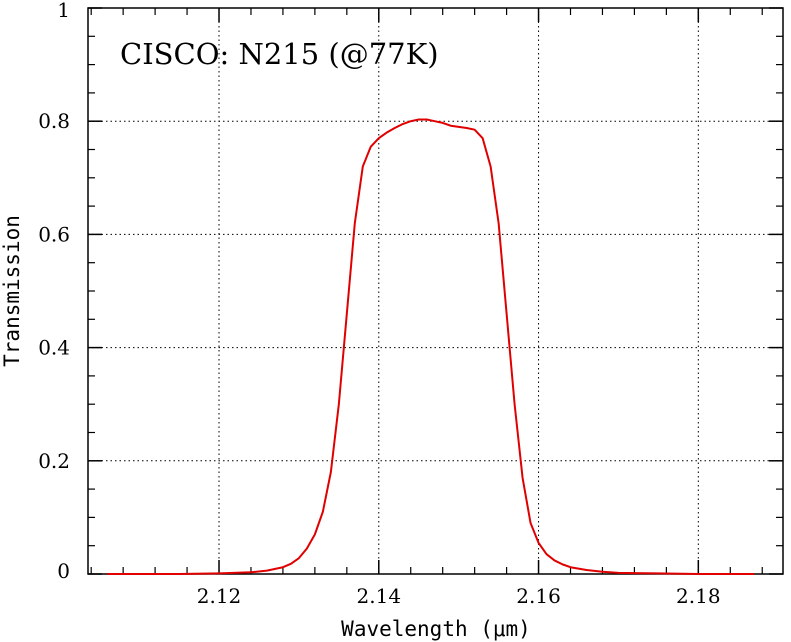 Image resolution: width=791 pixels, height=642 pixels. Describe the element at coordinates (54, 234) in the screenshot. I see `y-tick-label: 0.6` at that location.